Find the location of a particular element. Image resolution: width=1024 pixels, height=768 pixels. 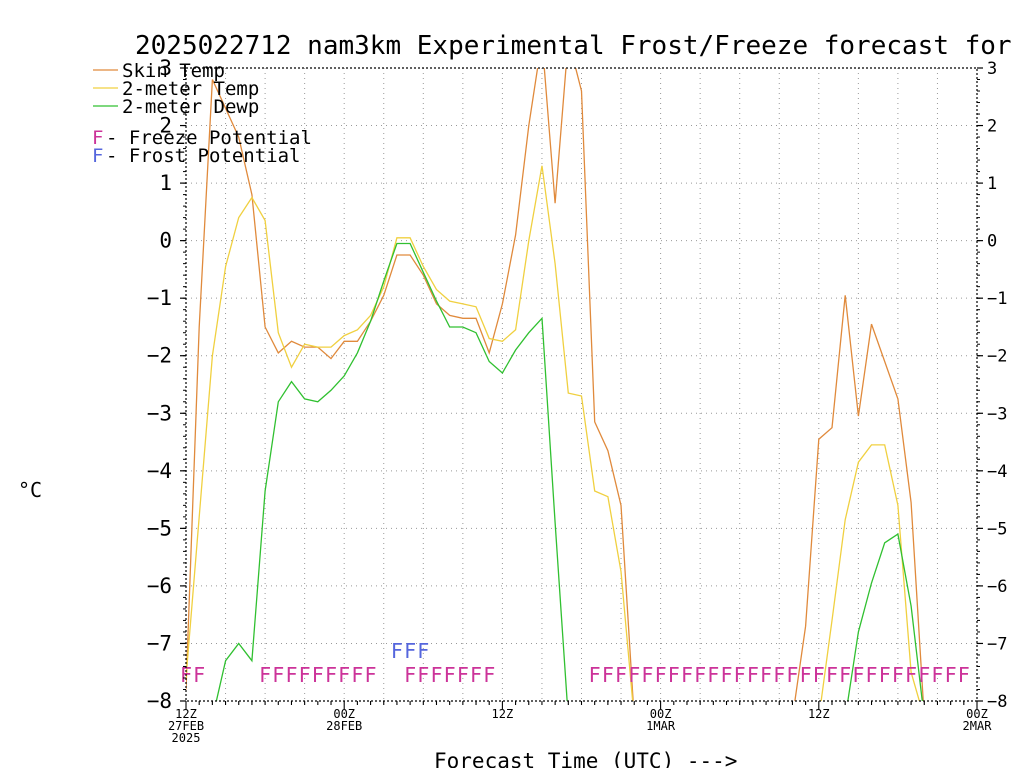

y-axis-right: −8 −7 −6 −5 −4 −3 −2 −1 0 1 2 3 is located at coordinates (992, 385).